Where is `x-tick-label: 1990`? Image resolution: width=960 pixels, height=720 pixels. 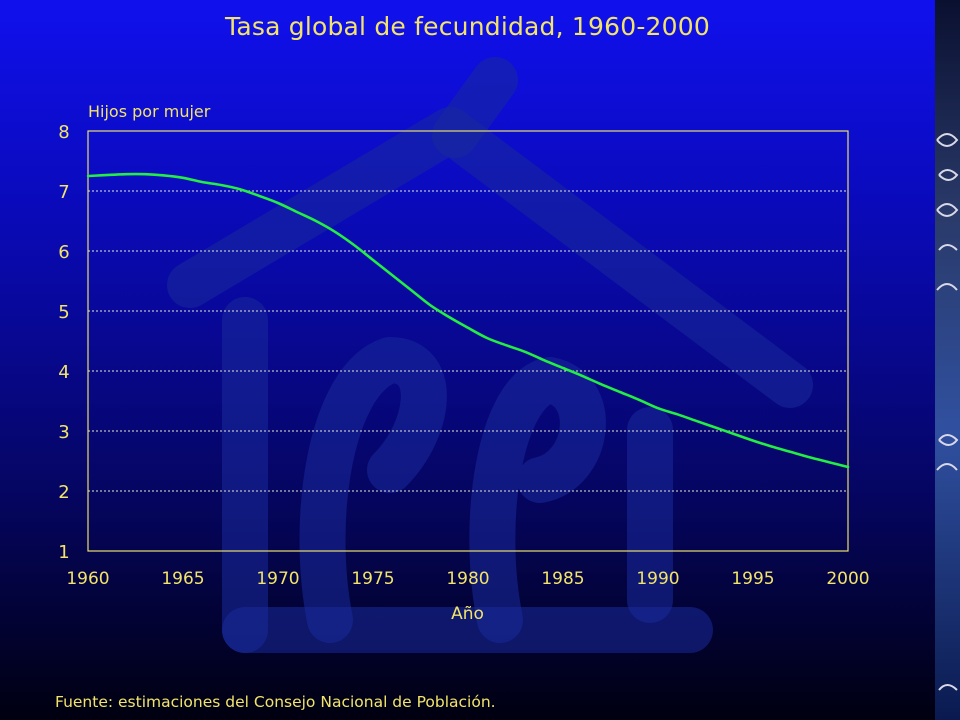 x-tick-label: 1990 is located at coordinates (657, 579).